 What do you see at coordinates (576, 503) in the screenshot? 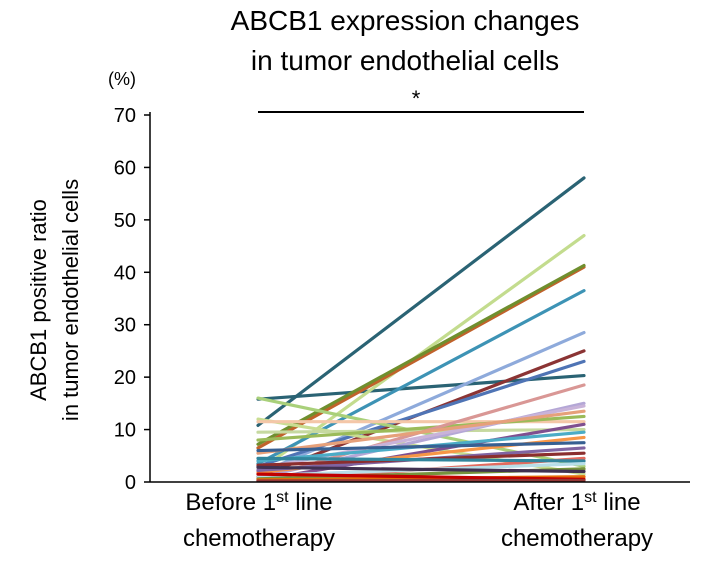
I see `category-label-after: After 1st line` at bounding box center [576, 503].